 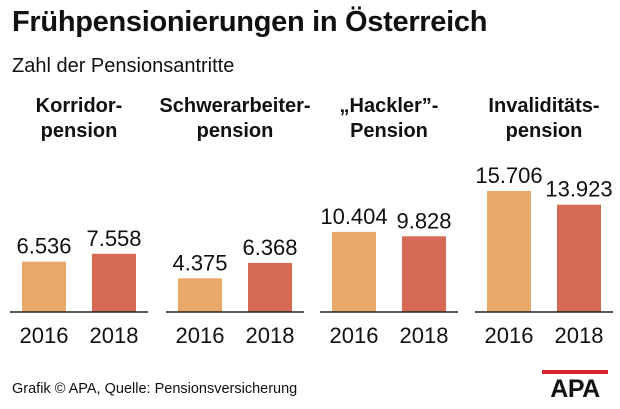 I want to click on chart-title: Frühpensionierungen in Österreich, so click(x=250, y=22).